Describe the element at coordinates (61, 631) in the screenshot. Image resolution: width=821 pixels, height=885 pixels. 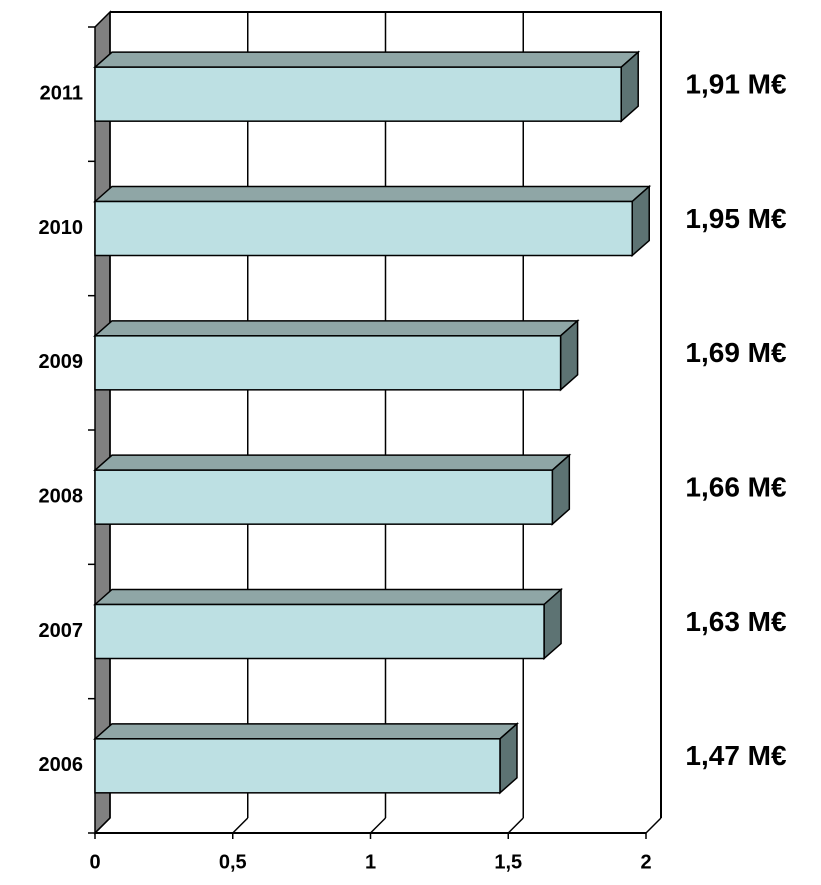
I see `y-tick-label: 2007` at that location.